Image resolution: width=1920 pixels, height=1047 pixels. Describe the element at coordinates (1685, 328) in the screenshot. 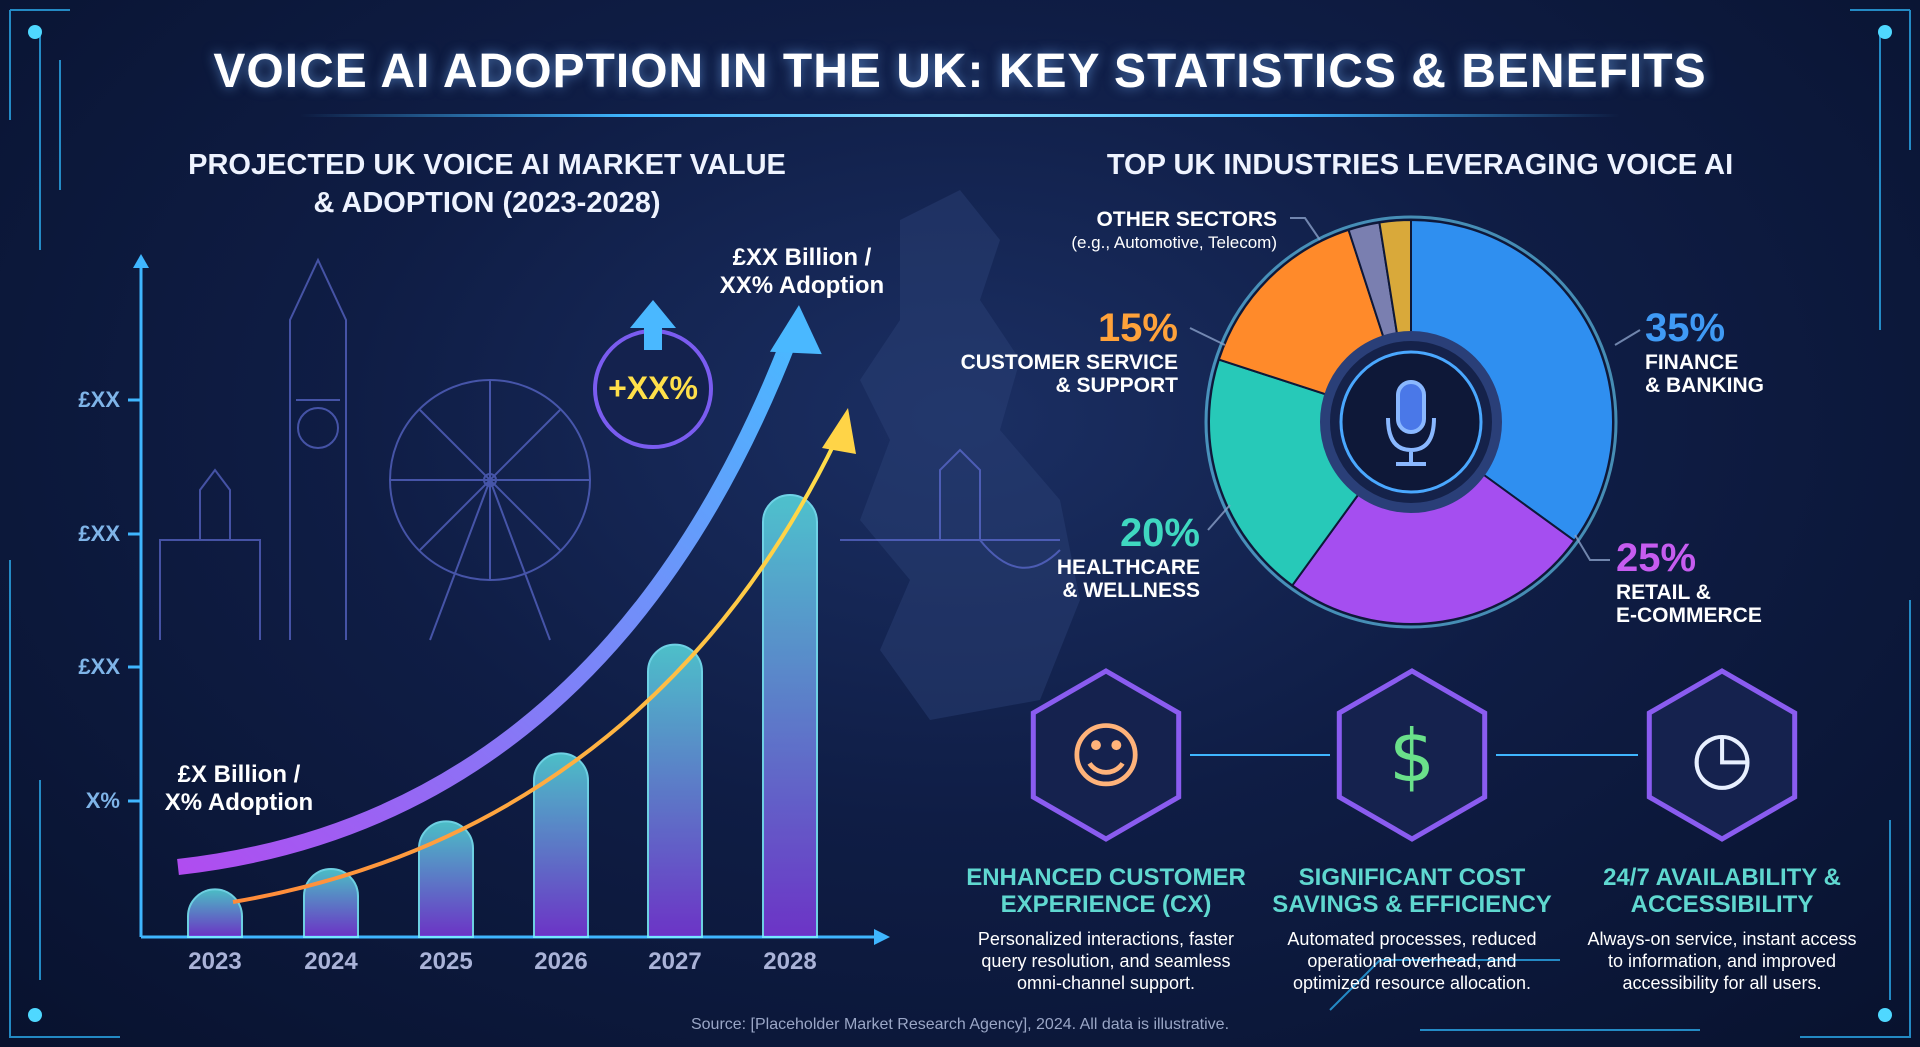

I see `pie-percent: 35%` at that location.